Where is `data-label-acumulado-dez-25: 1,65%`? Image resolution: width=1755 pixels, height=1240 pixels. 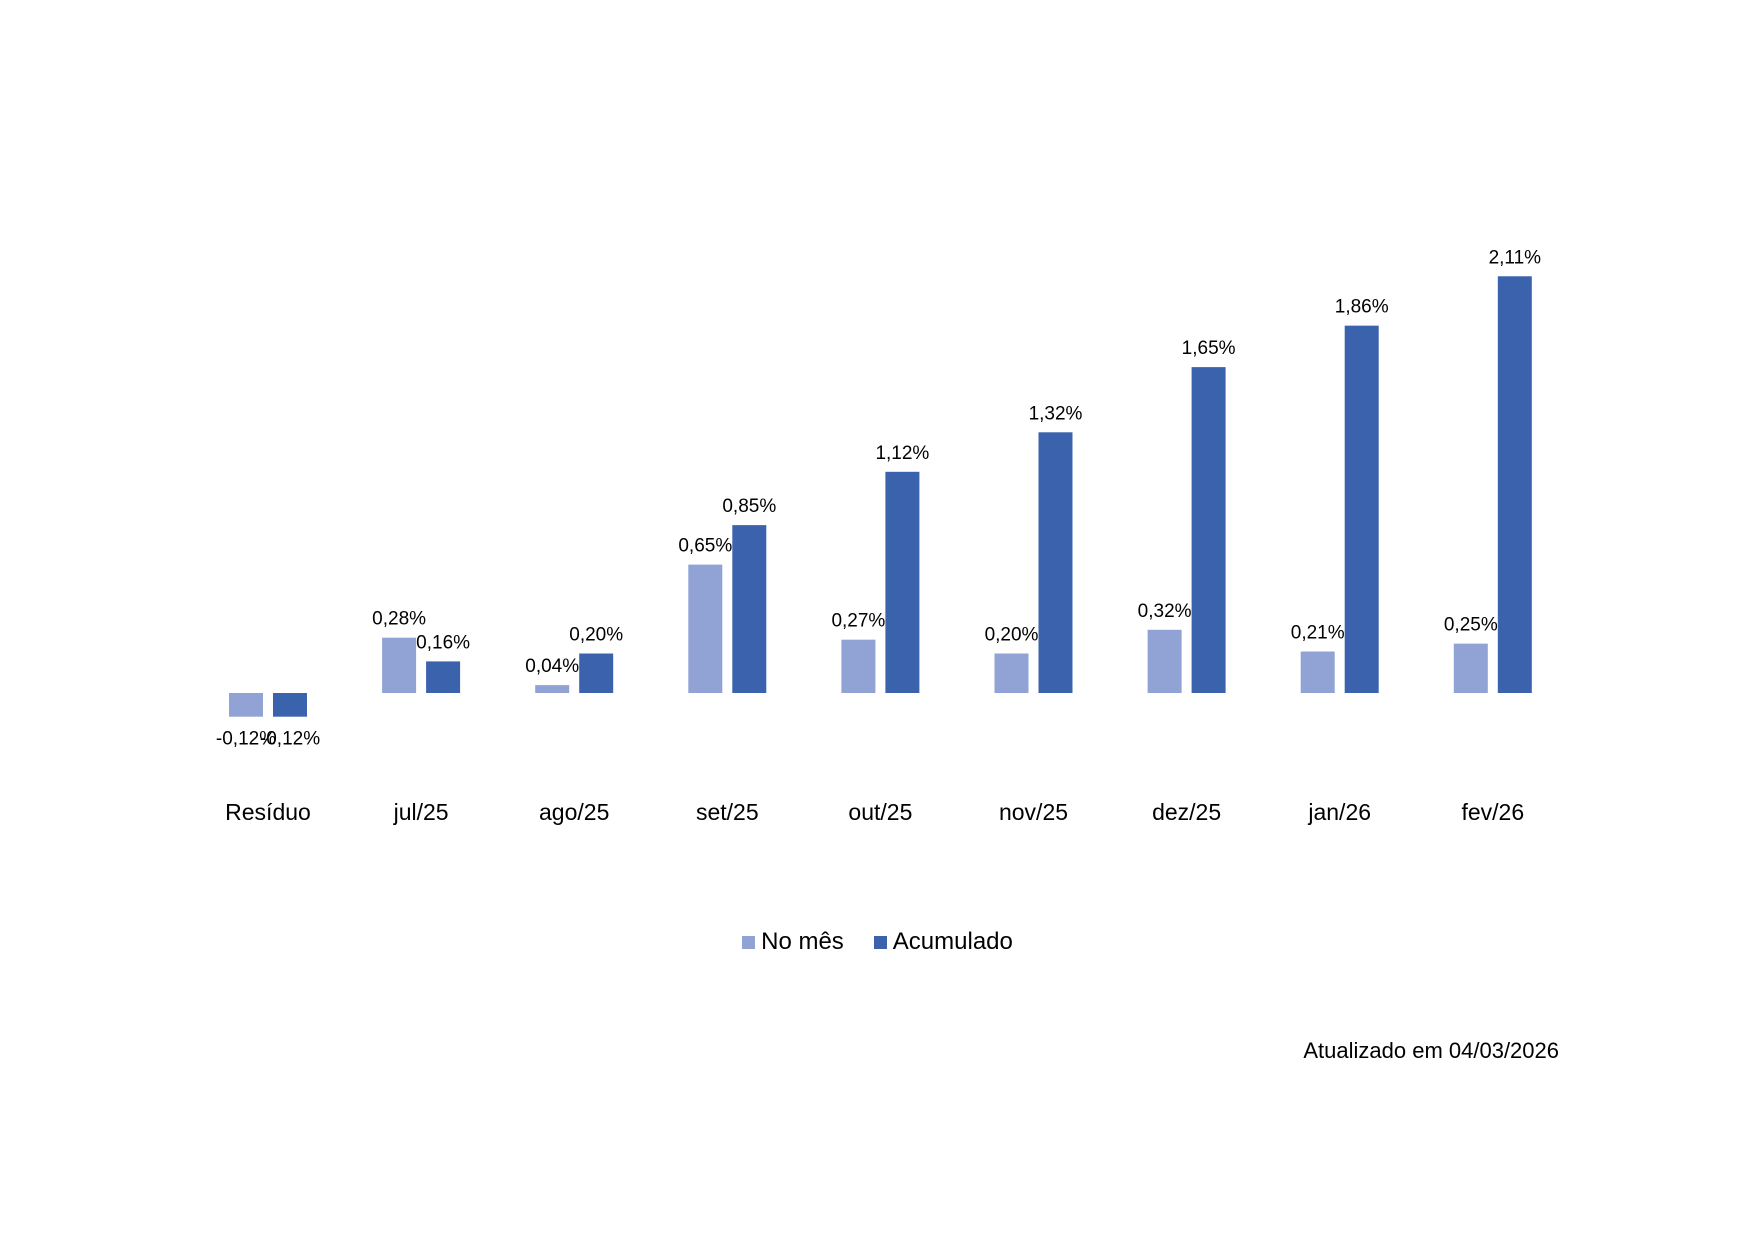
data-label-acumulado-dez-25: 1,65% is located at coordinates (1209, 348).